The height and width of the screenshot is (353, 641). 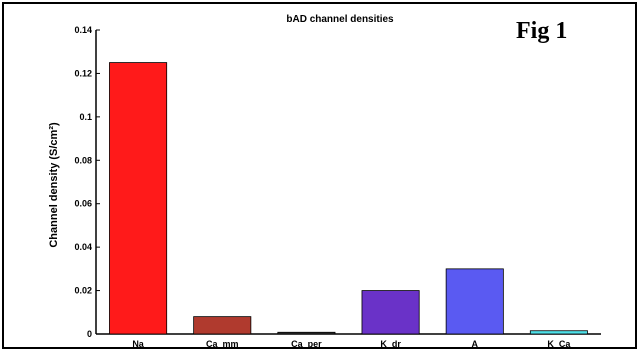 I want to click on bar-a, so click(x=474, y=301).